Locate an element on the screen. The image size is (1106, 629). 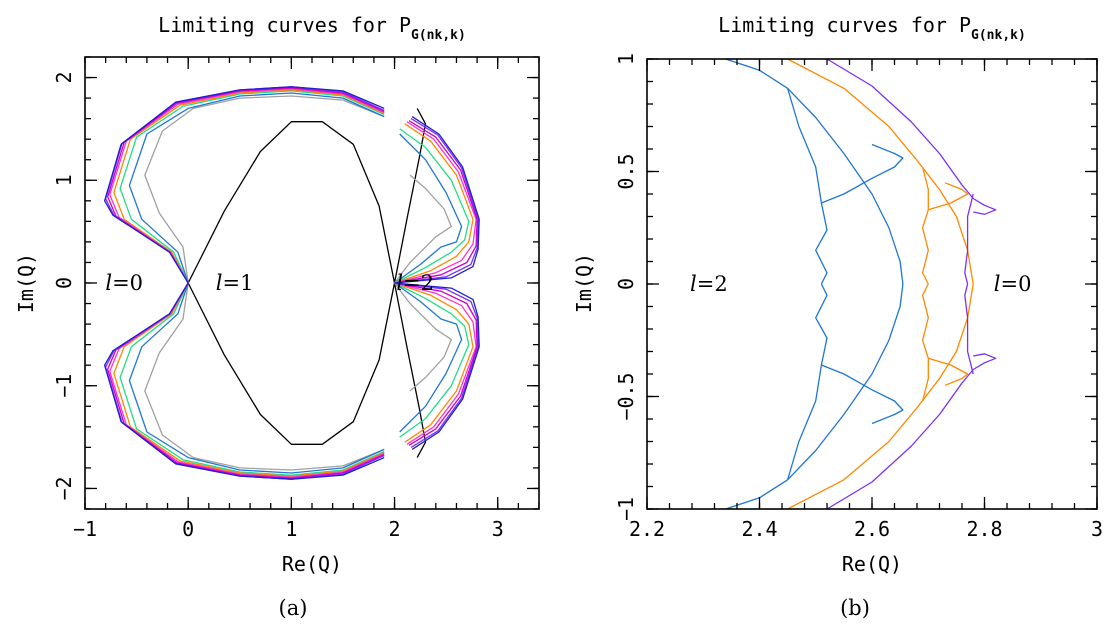
chart0-series-7-curve-1-lower is located at coordinates (436, 365).